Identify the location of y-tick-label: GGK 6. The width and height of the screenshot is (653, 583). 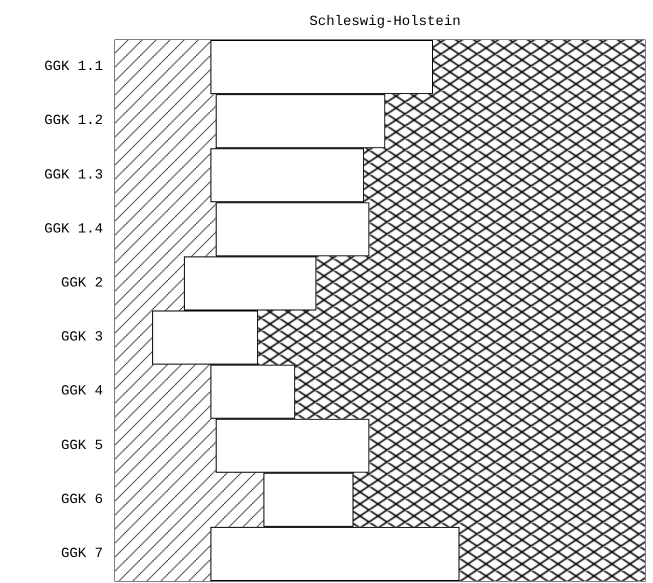
(81, 500).